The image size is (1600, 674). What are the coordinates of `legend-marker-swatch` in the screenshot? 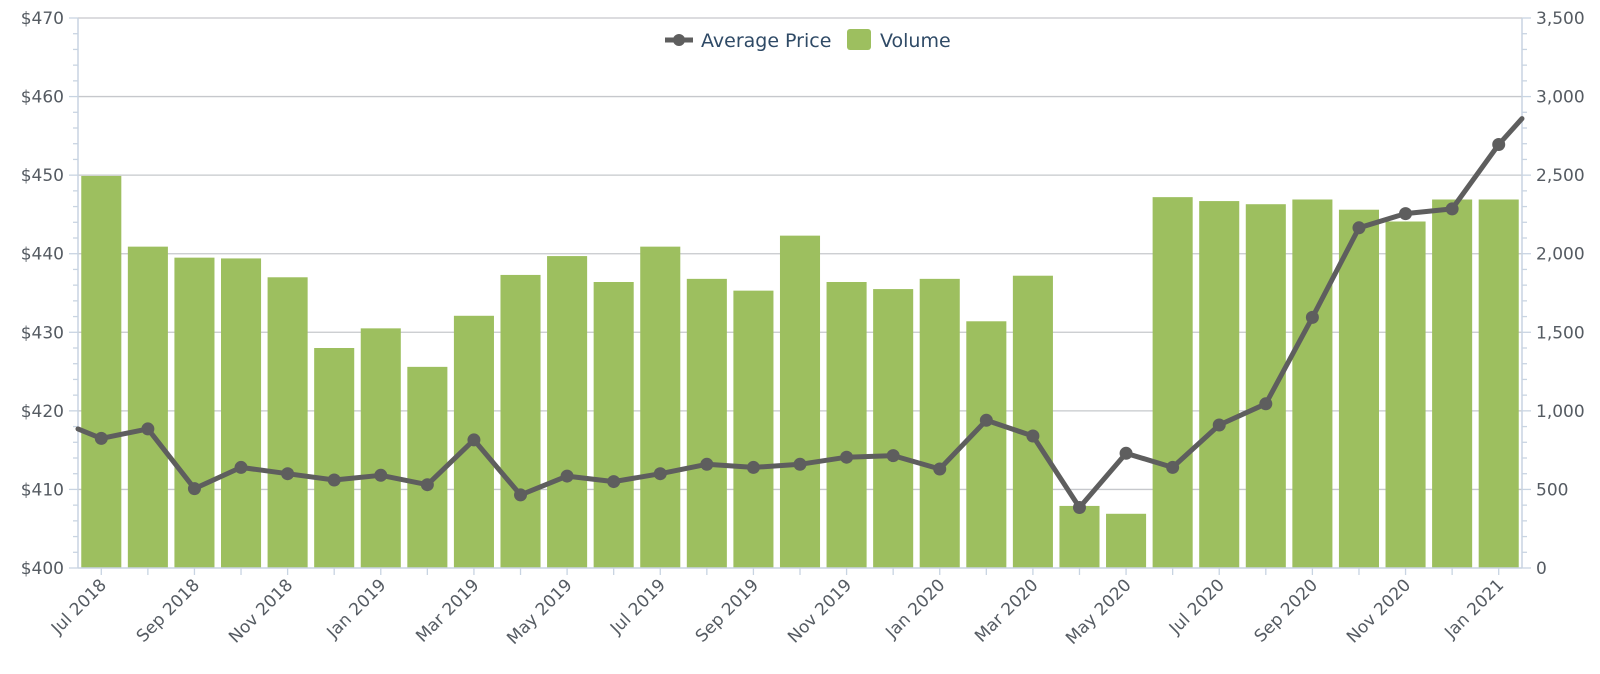 It's located at (679, 40).